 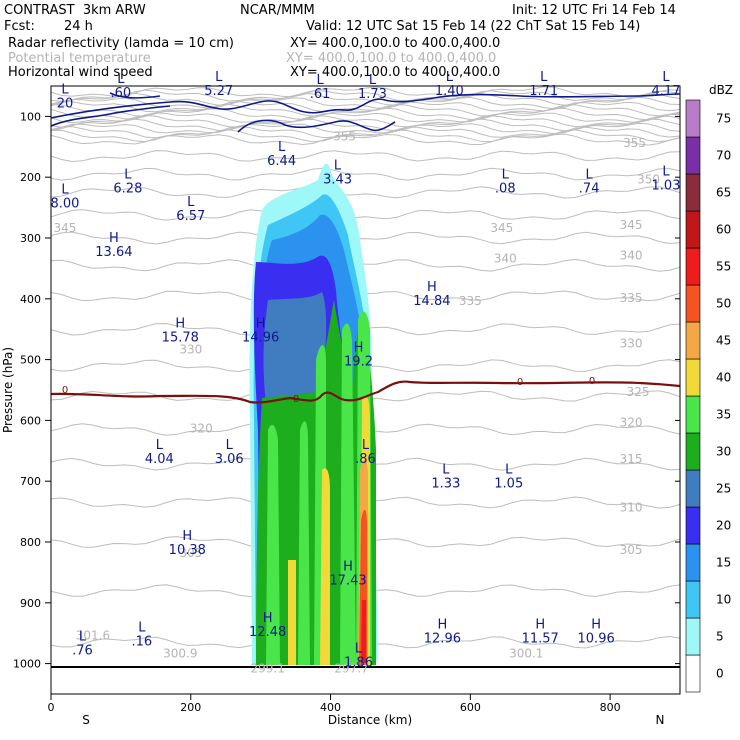 I want to click on refl-55dbz, so click(x=363, y=632).